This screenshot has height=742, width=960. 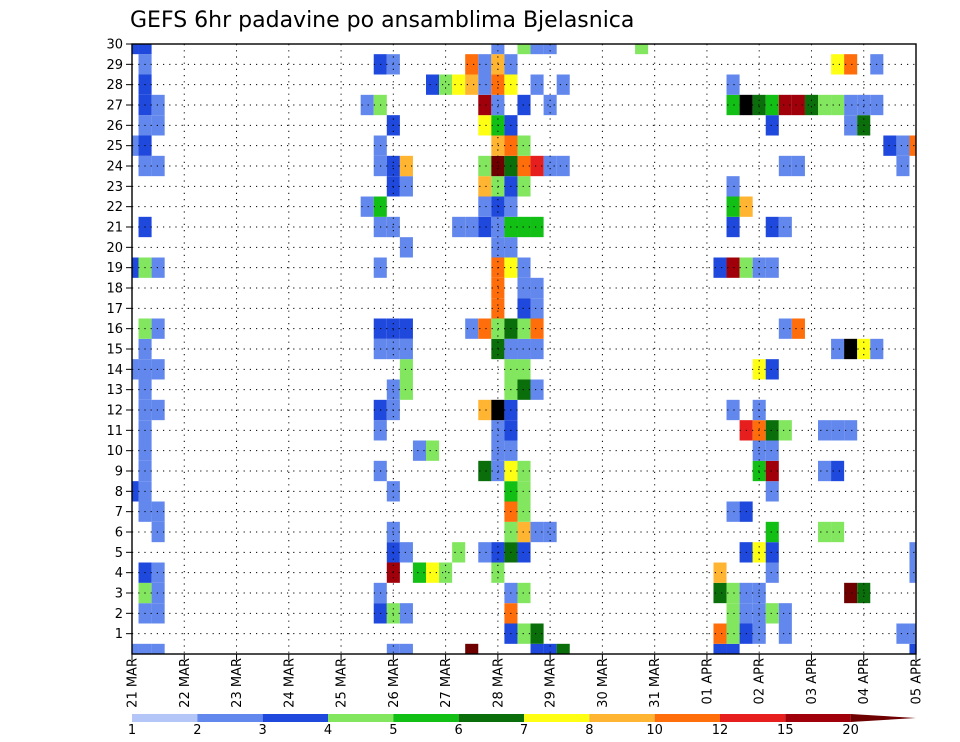 I want to click on y-tick-label: 9, so click(x=119, y=472).